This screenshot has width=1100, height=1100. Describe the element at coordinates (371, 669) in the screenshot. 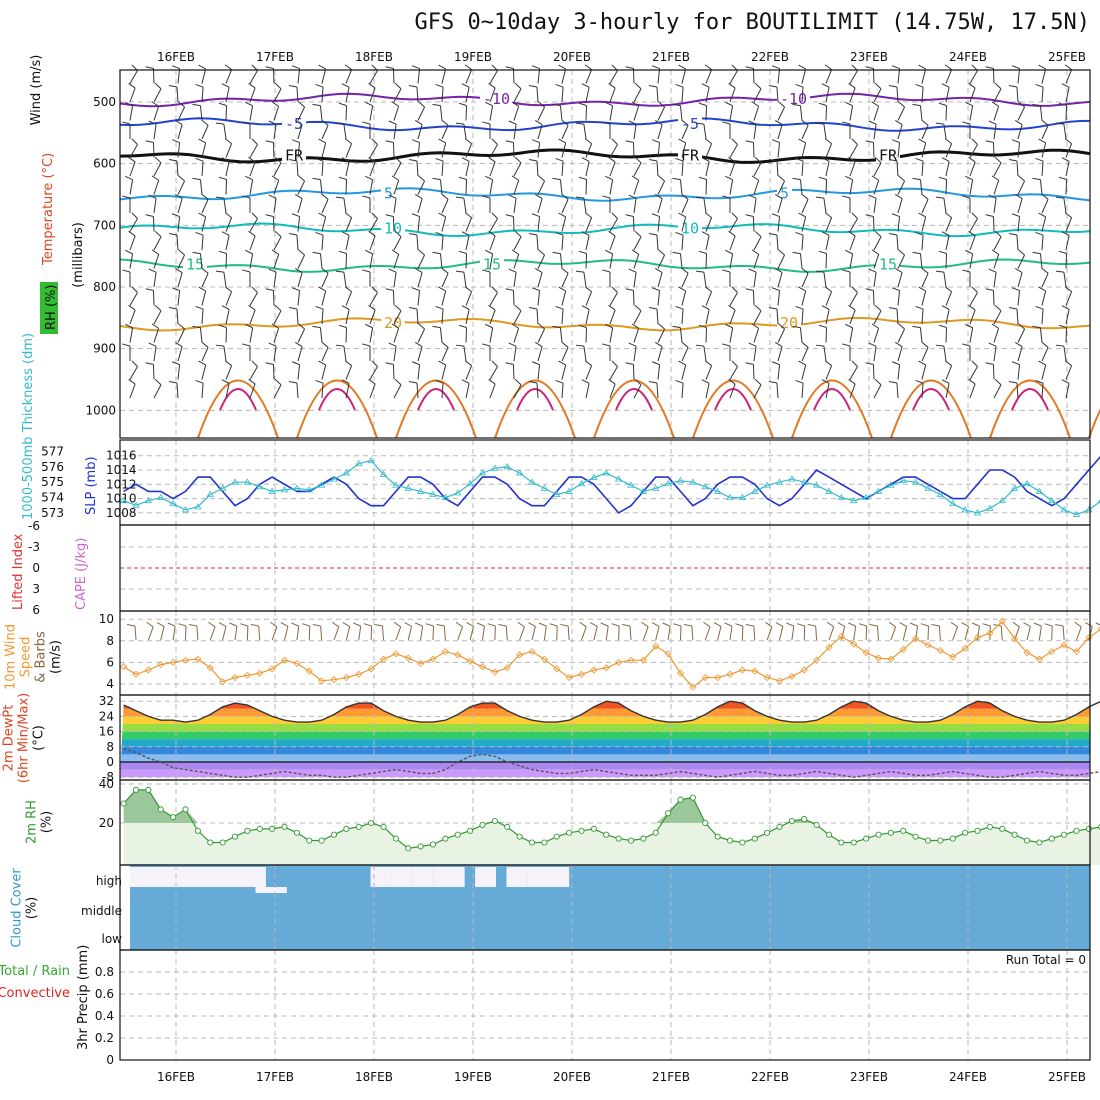

I see `wind10m-marker` at that location.